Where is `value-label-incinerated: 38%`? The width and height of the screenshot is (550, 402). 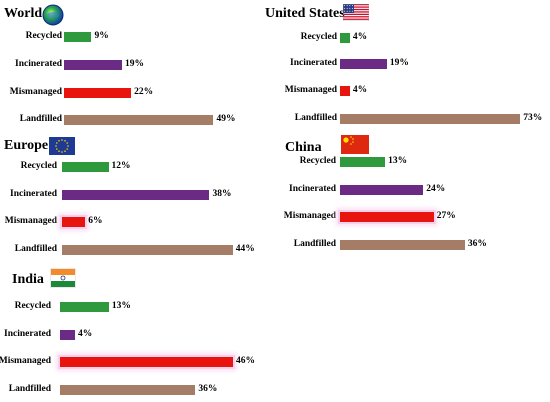 value-label-incinerated: 38% is located at coordinates (222, 194).